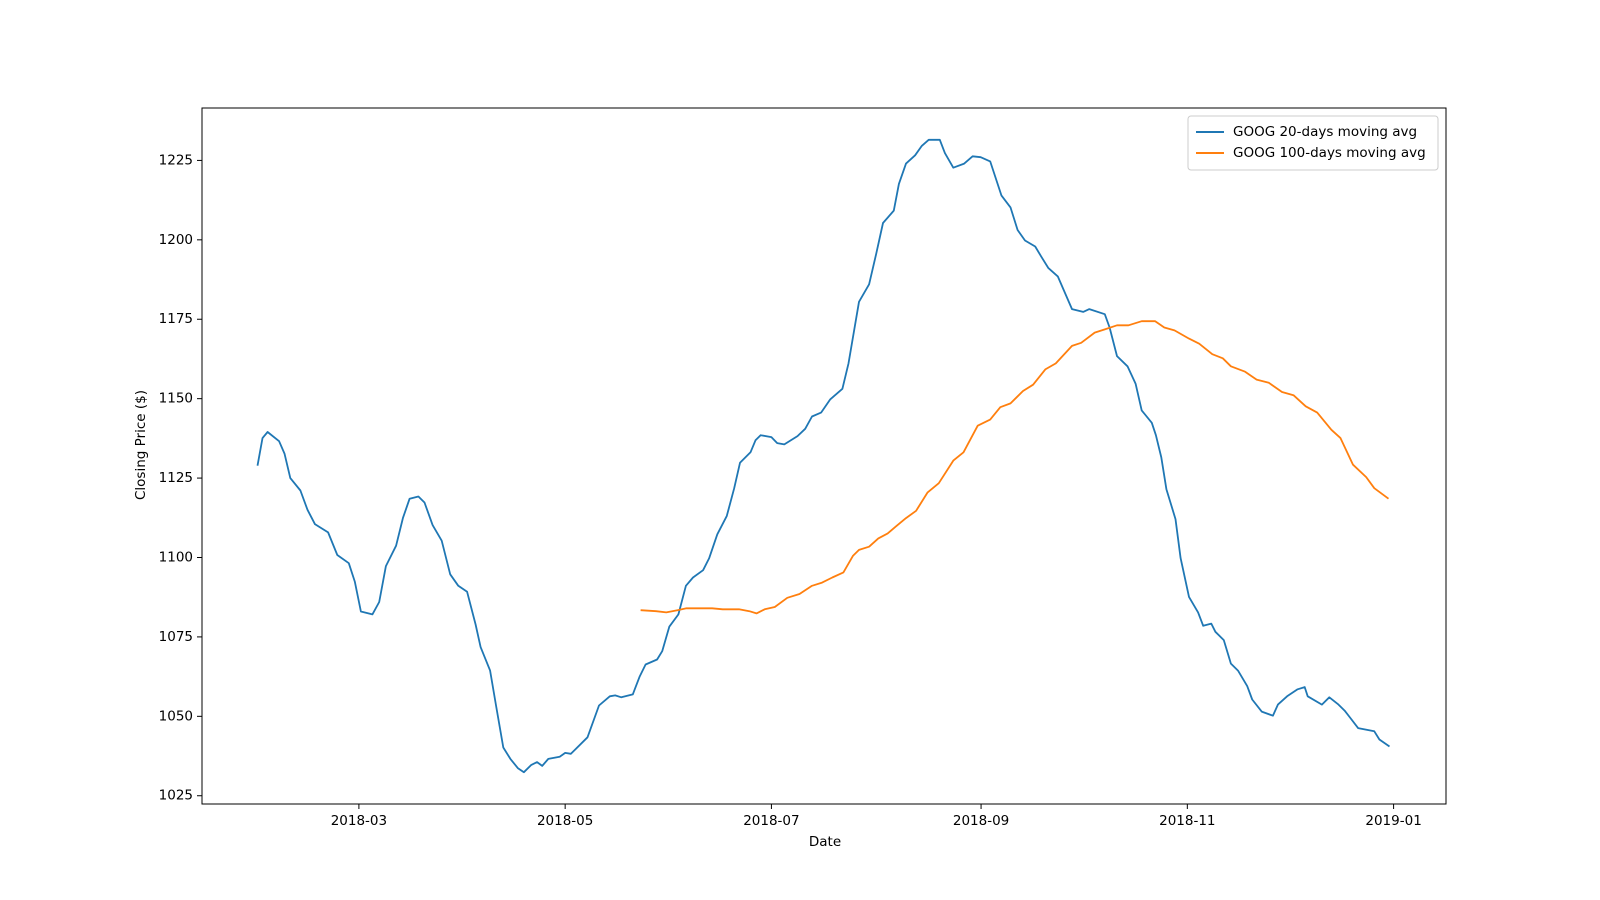 The width and height of the screenshot is (1600, 900). Describe the element at coordinates (771, 821) in the screenshot. I see `x-tick-label: 2018-07` at that location.